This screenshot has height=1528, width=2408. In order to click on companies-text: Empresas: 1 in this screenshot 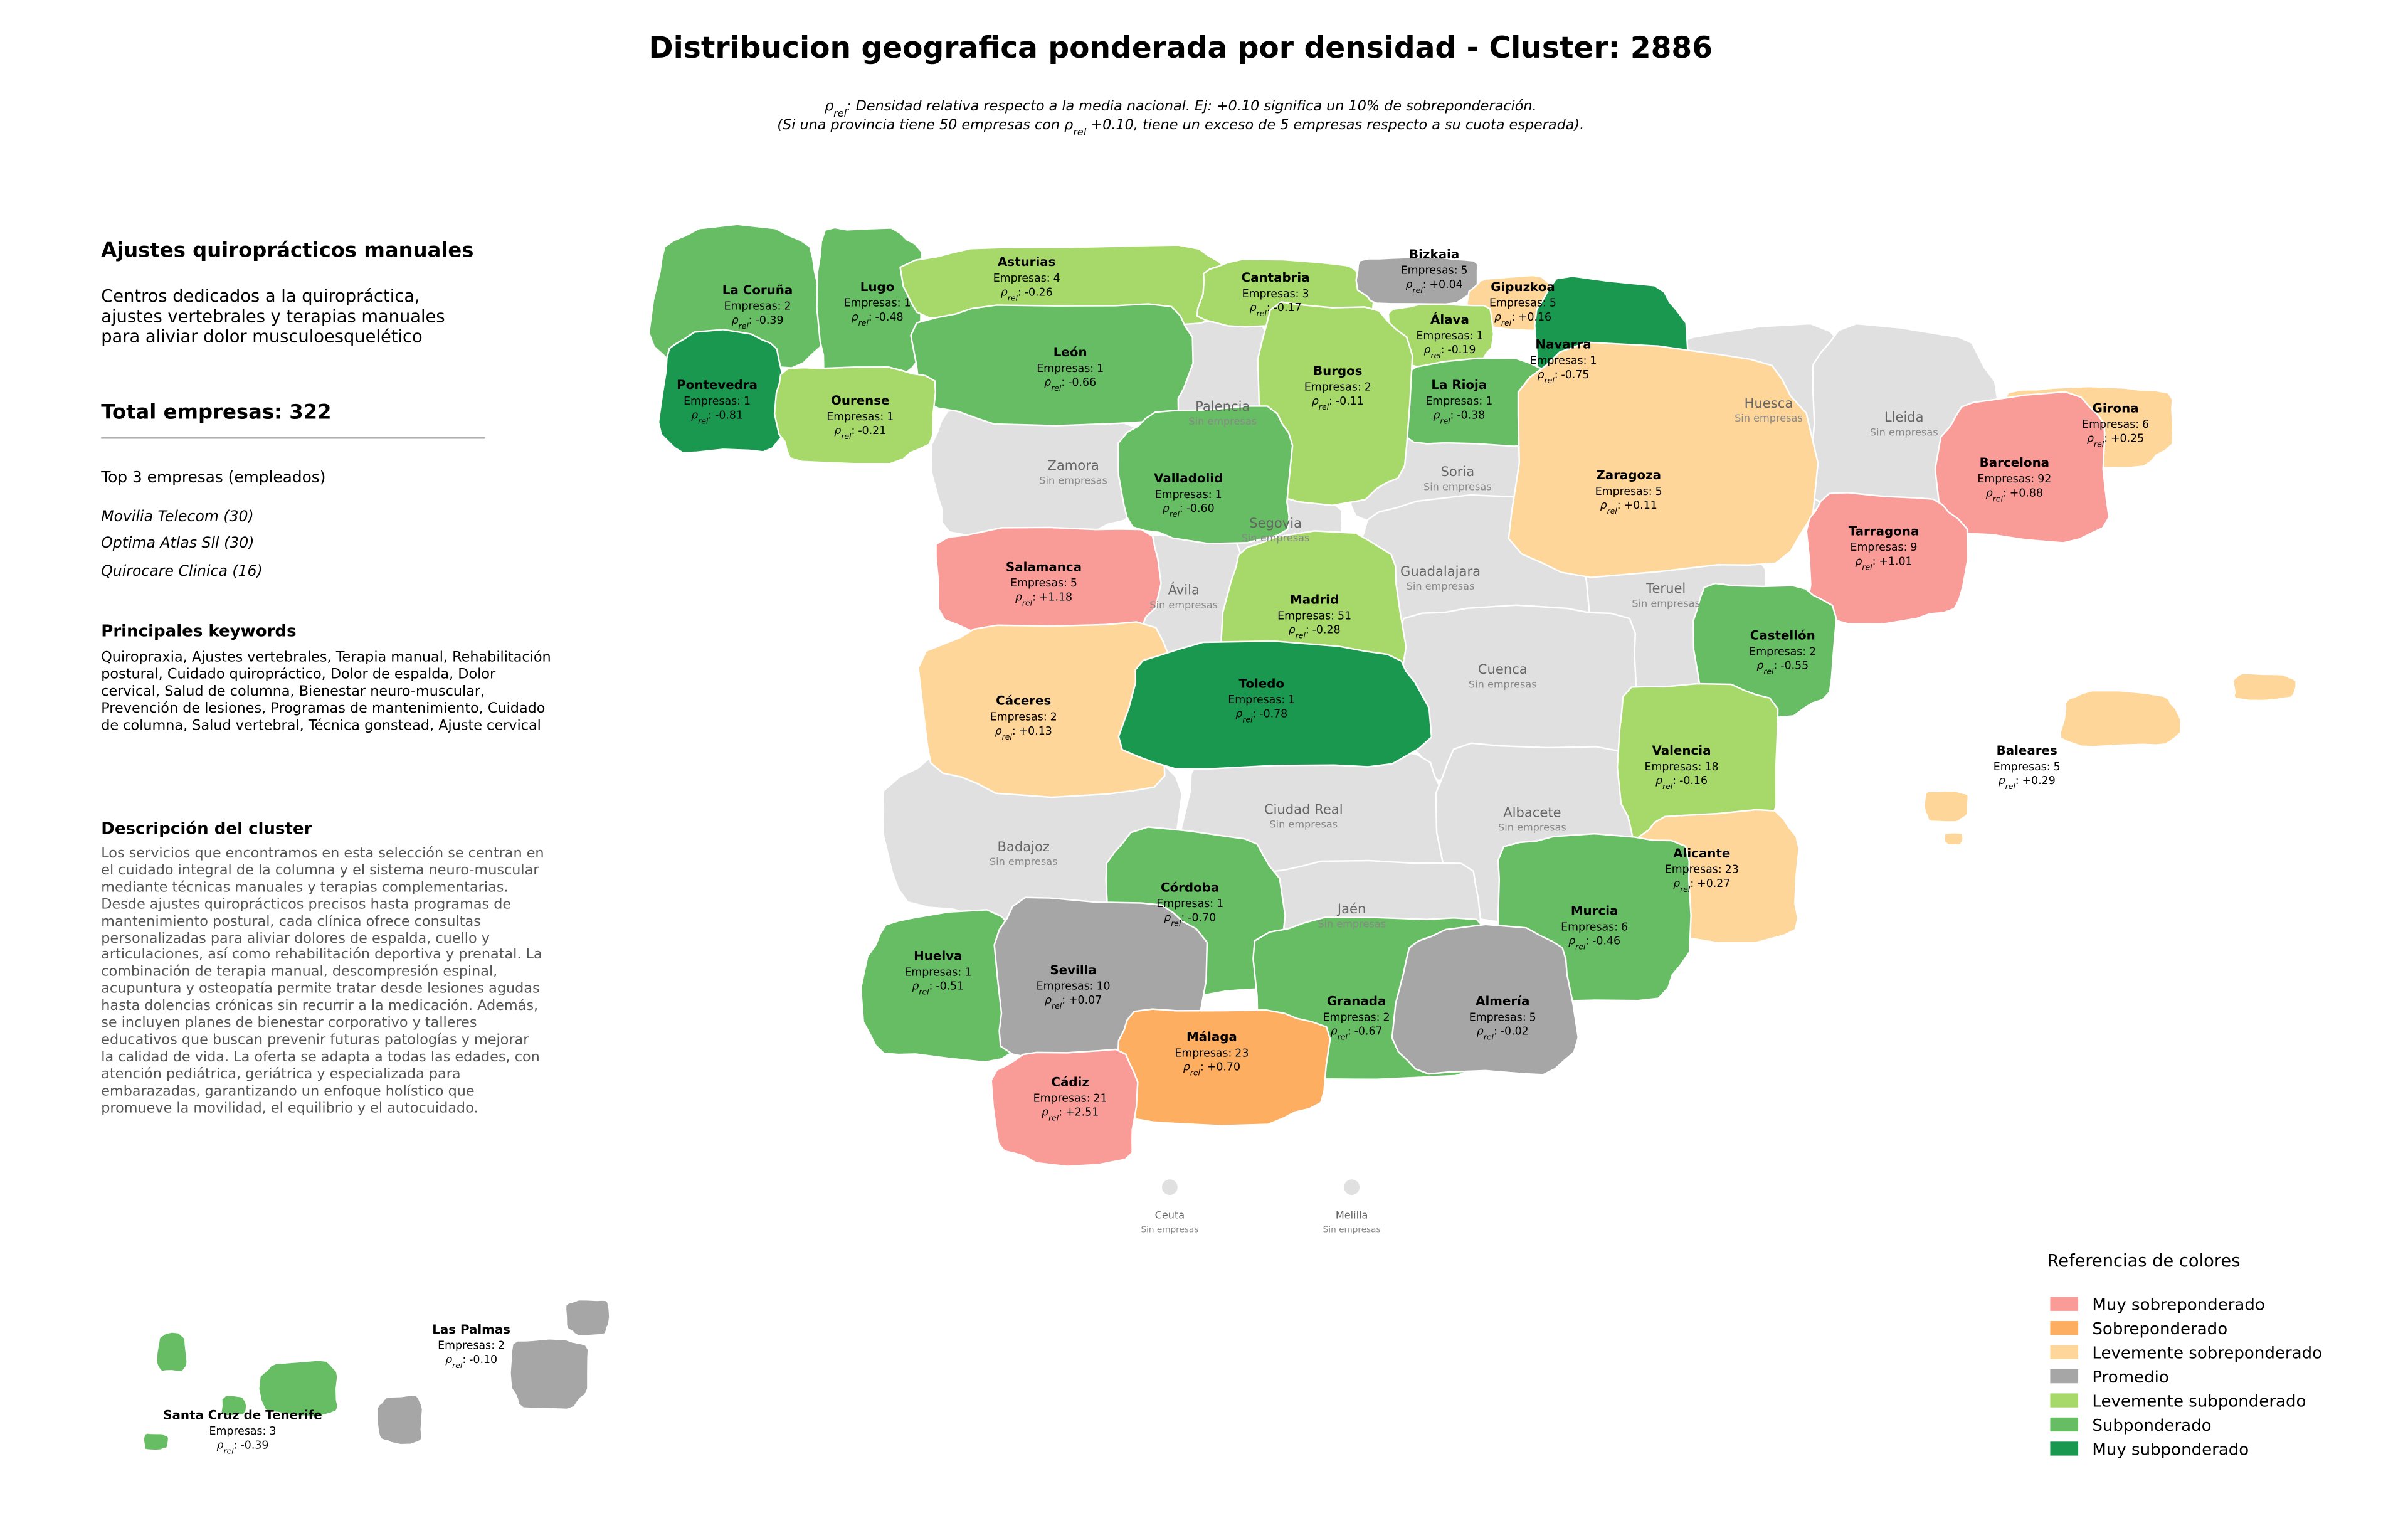, I will do `click(1458, 401)`.